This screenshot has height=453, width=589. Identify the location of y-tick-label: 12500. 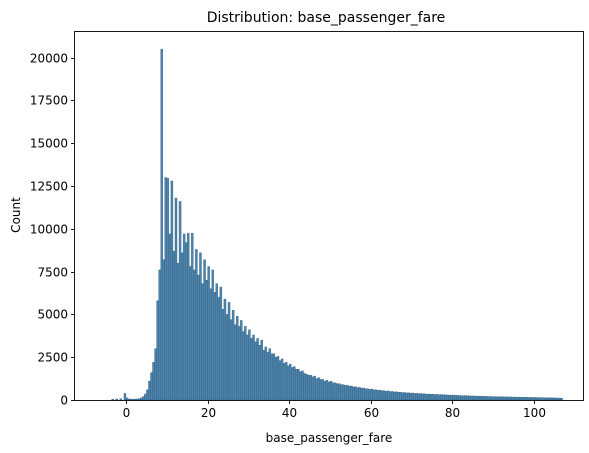
(49, 187).